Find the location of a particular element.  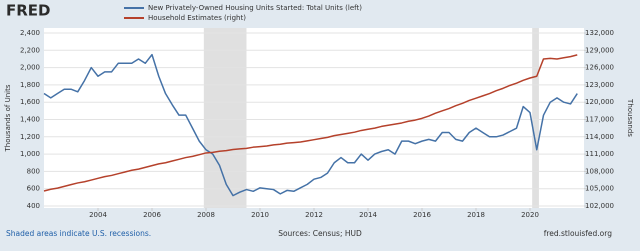

legend-label: Household Estimates (right) is located at coordinates (197, 18).